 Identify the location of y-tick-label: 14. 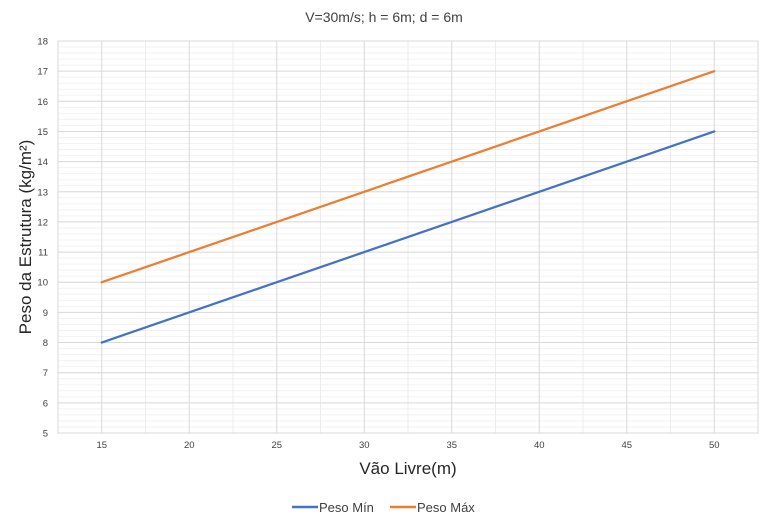
(42, 162).